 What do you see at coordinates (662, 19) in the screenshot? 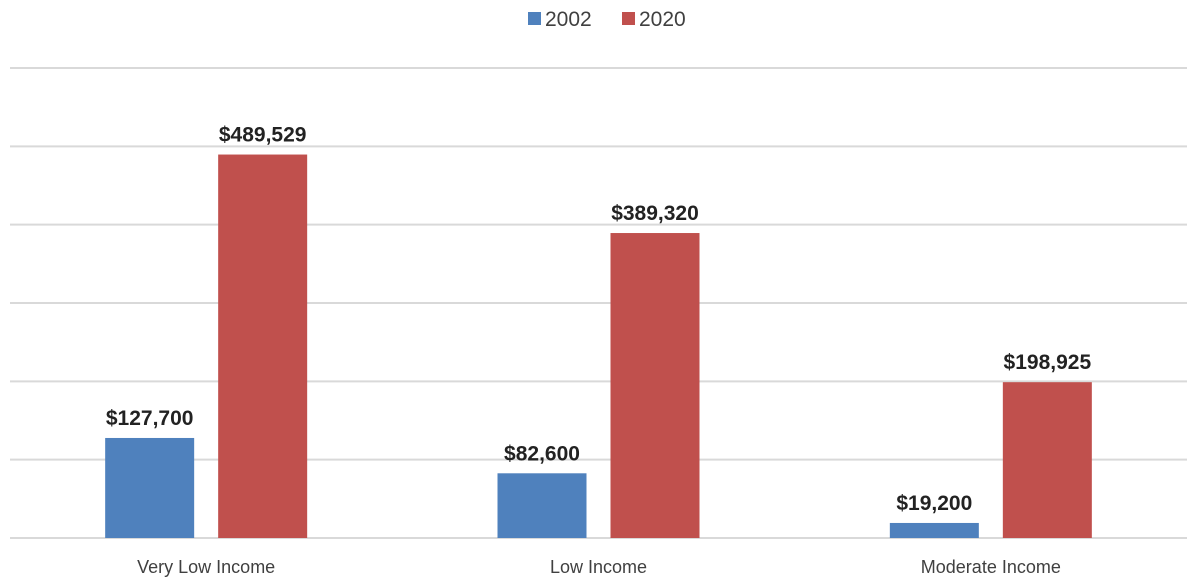
I see `legend-label-2020: 2020` at bounding box center [662, 19].